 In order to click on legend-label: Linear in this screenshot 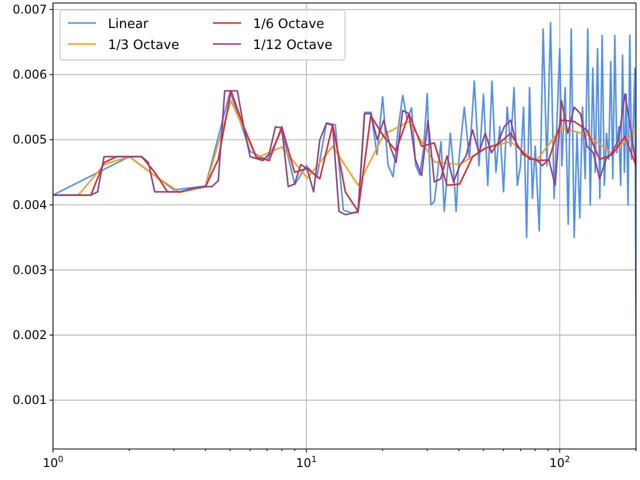, I will do `click(129, 24)`.